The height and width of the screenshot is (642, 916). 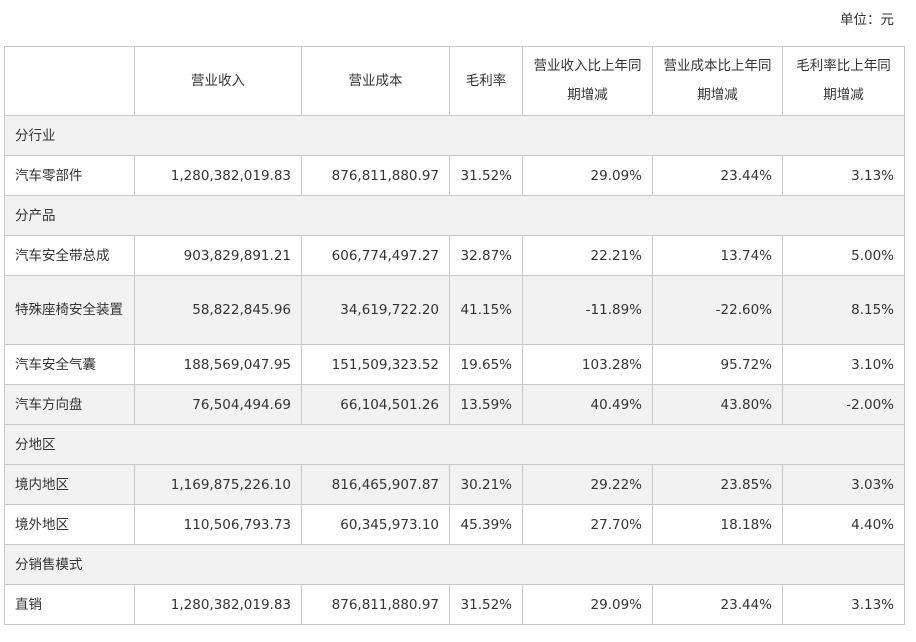 I want to click on revenue-change-cell: 103.28%, so click(x=587, y=364).